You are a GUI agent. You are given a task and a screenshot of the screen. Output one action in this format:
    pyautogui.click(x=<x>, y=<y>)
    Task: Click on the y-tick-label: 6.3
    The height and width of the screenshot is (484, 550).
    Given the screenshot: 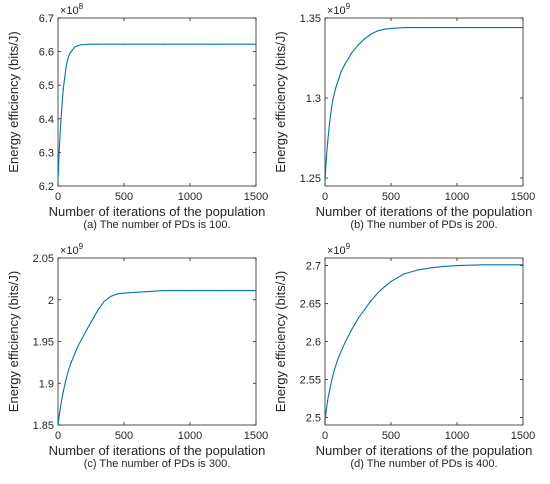 What is the action you would take?
    pyautogui.click(x=46, y=153)
    